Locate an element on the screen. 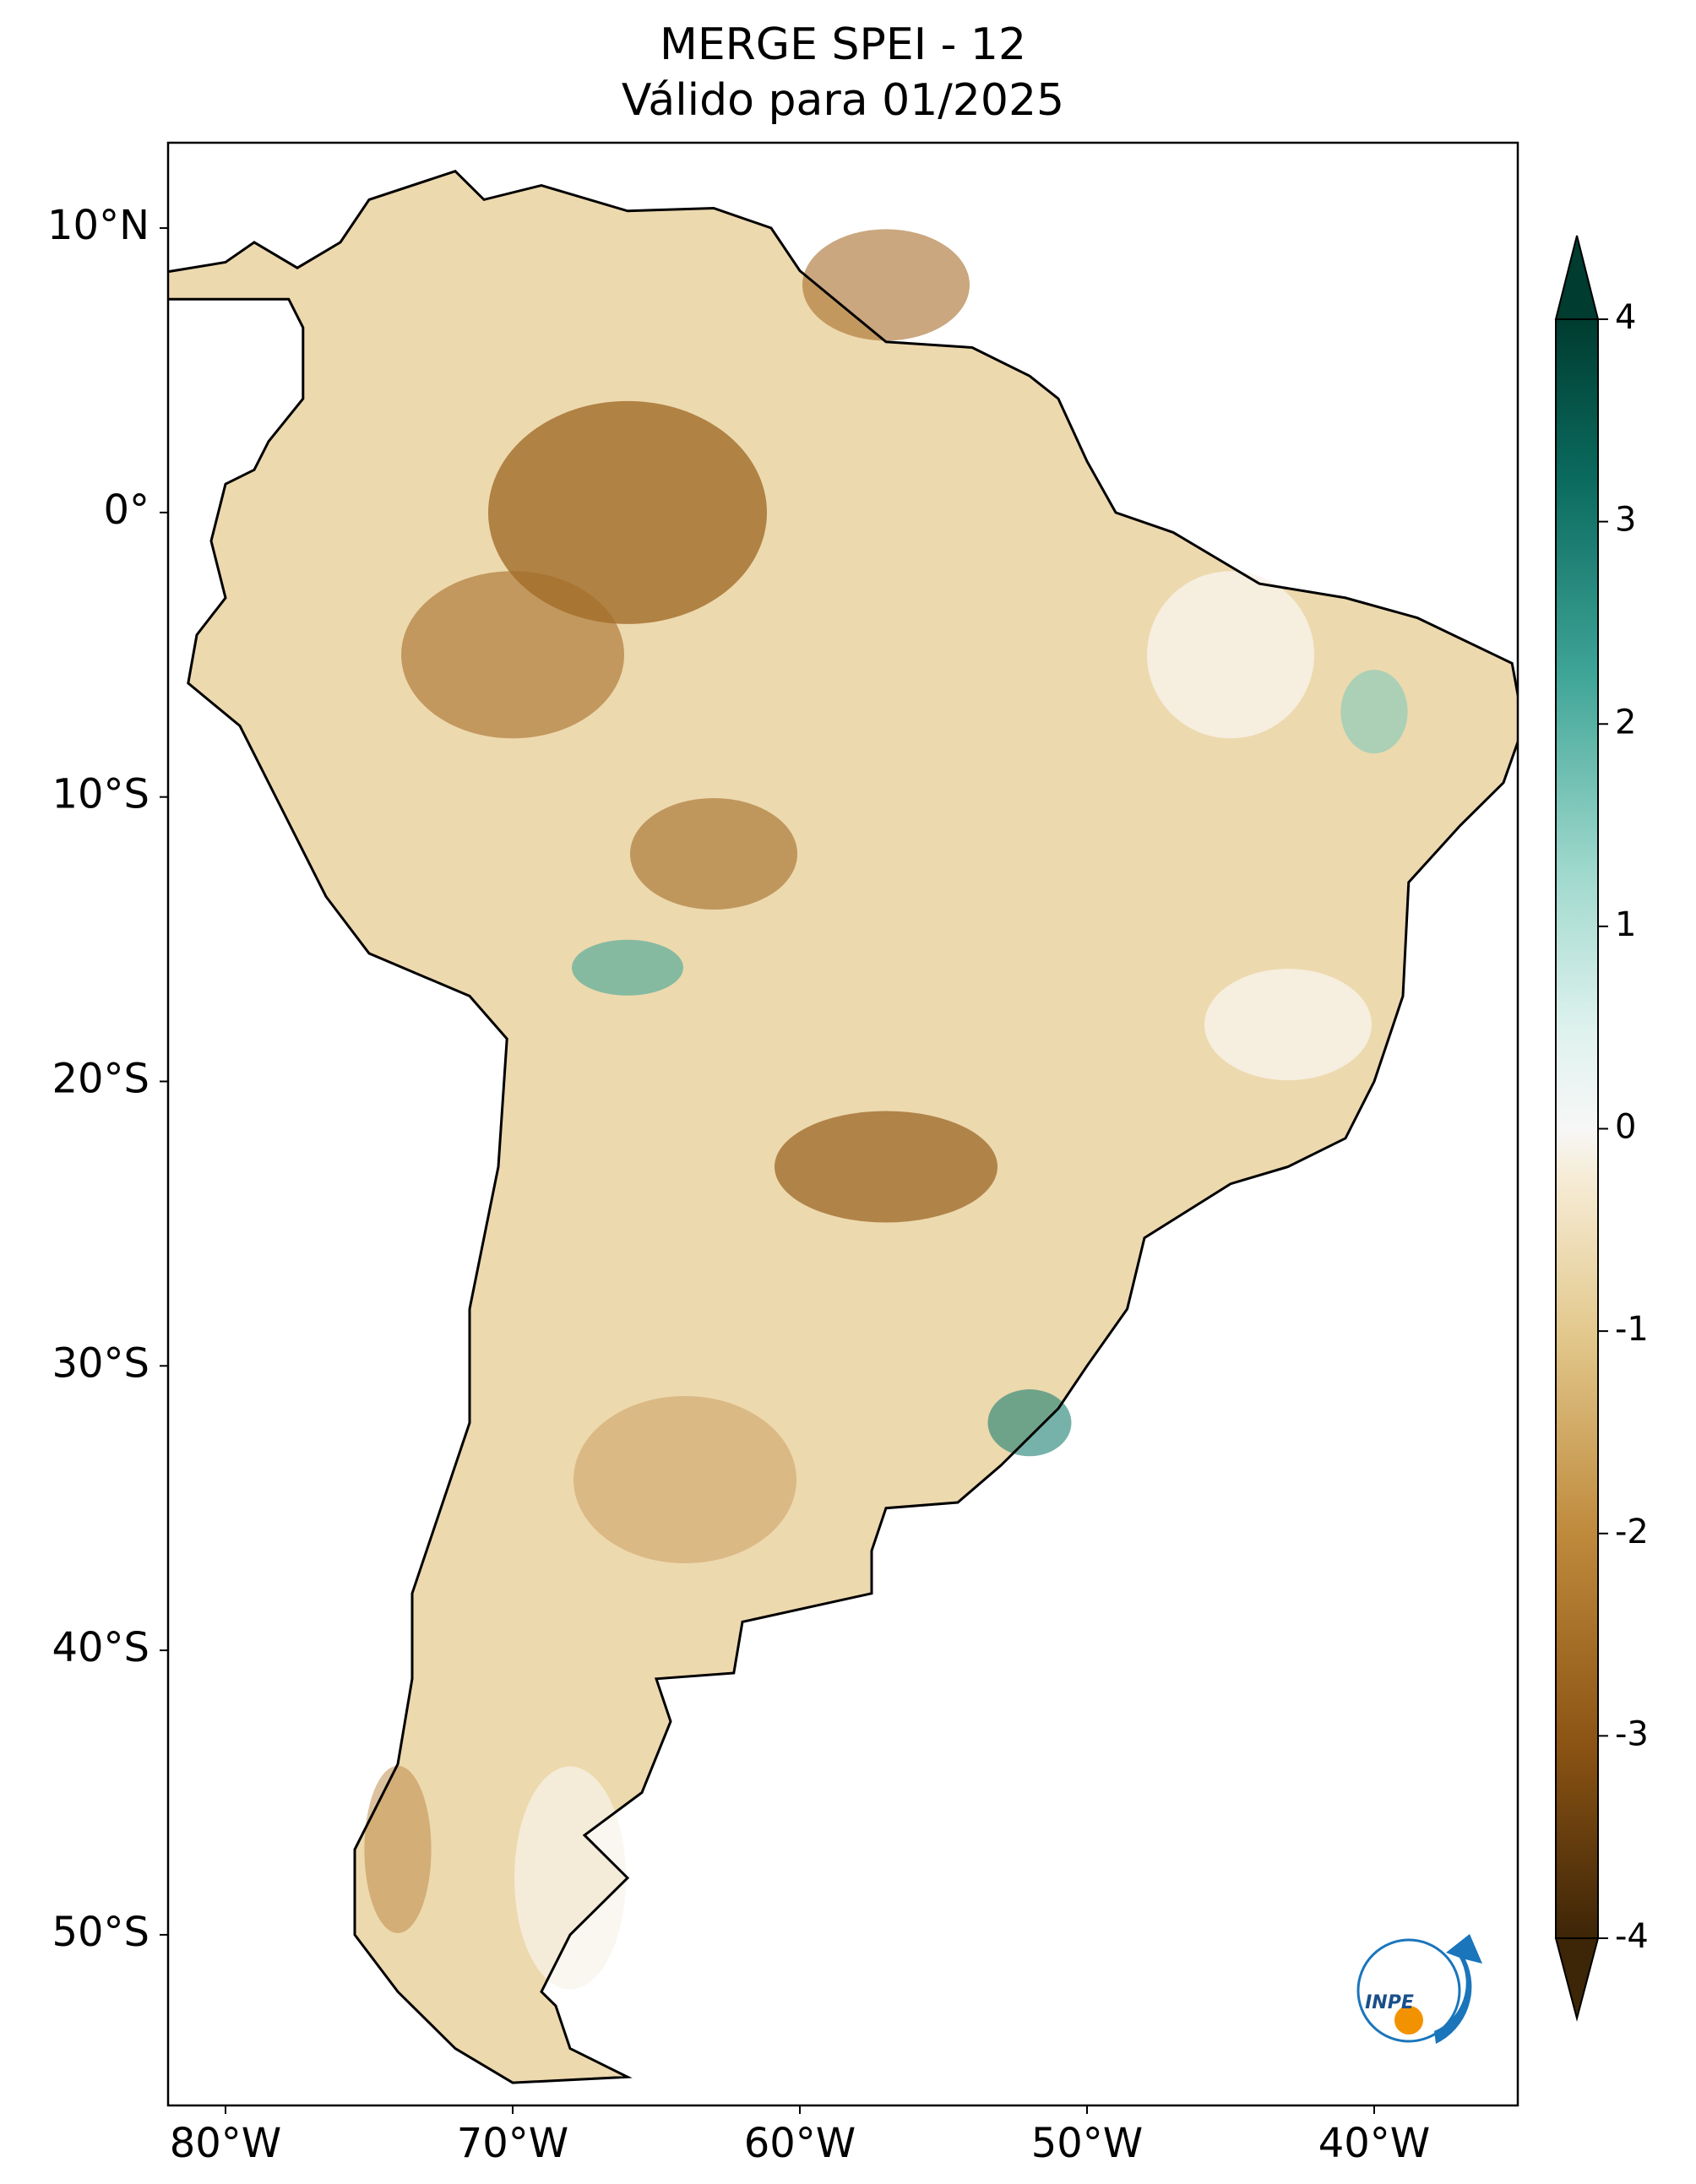  x-tick-label: 80°W is located at coordinates (226, 2144).